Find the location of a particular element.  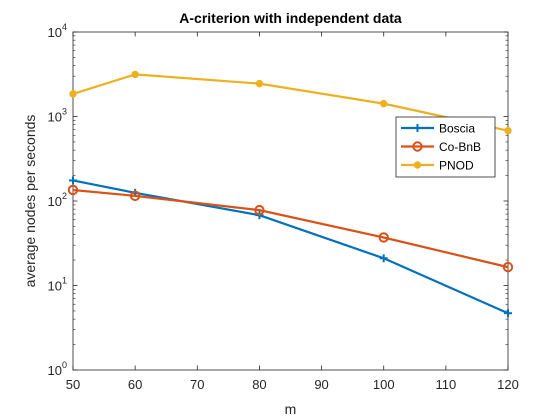

legend-label: Boscia is located at coordinates (457, 129).